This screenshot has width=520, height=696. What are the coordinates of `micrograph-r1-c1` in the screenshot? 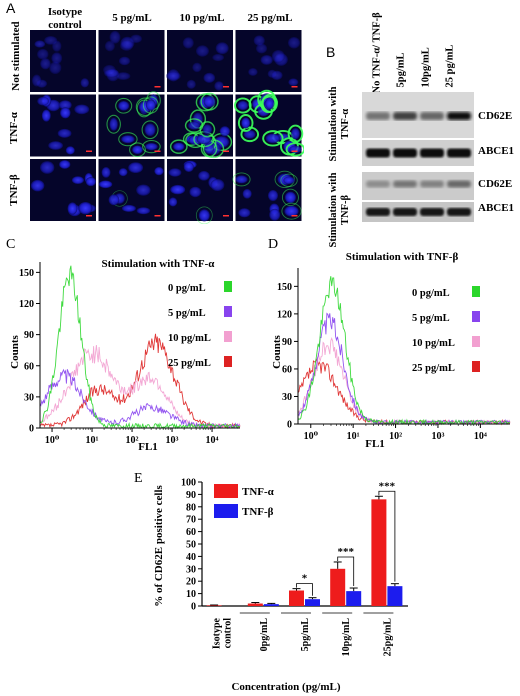 It's located at (131, 124).